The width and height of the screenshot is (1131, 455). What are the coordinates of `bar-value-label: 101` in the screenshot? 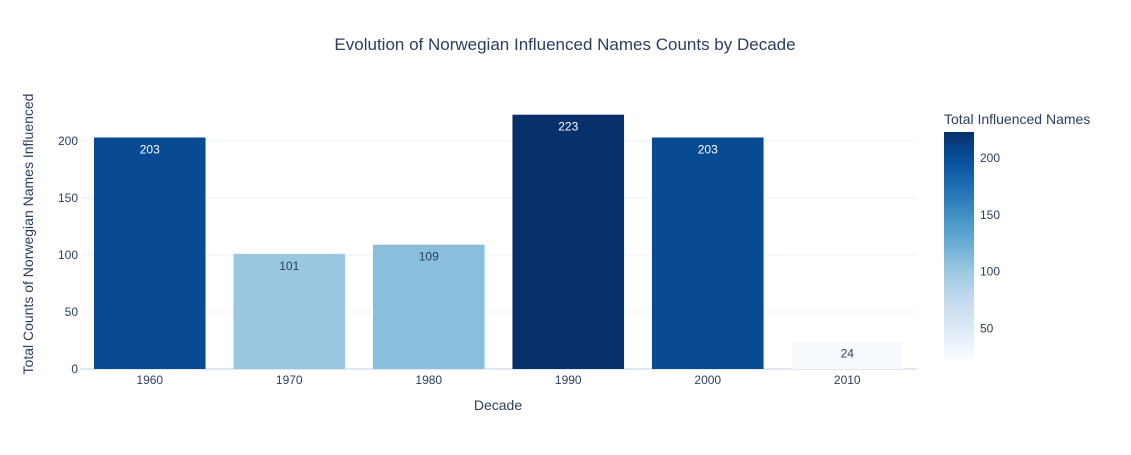 It's located at (289, 266).